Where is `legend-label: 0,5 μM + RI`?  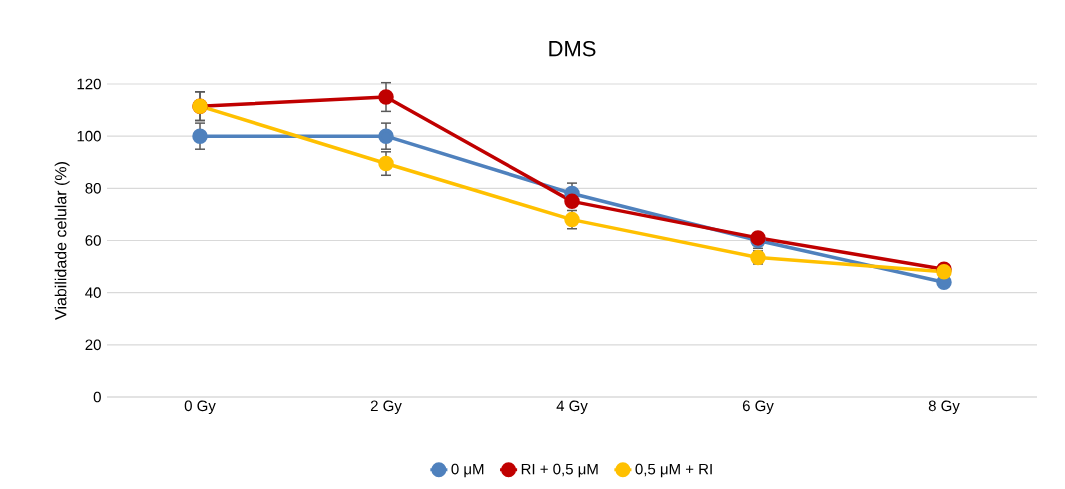
legend-label: 0,5 μM + RI is located at coordinates (673, 470).